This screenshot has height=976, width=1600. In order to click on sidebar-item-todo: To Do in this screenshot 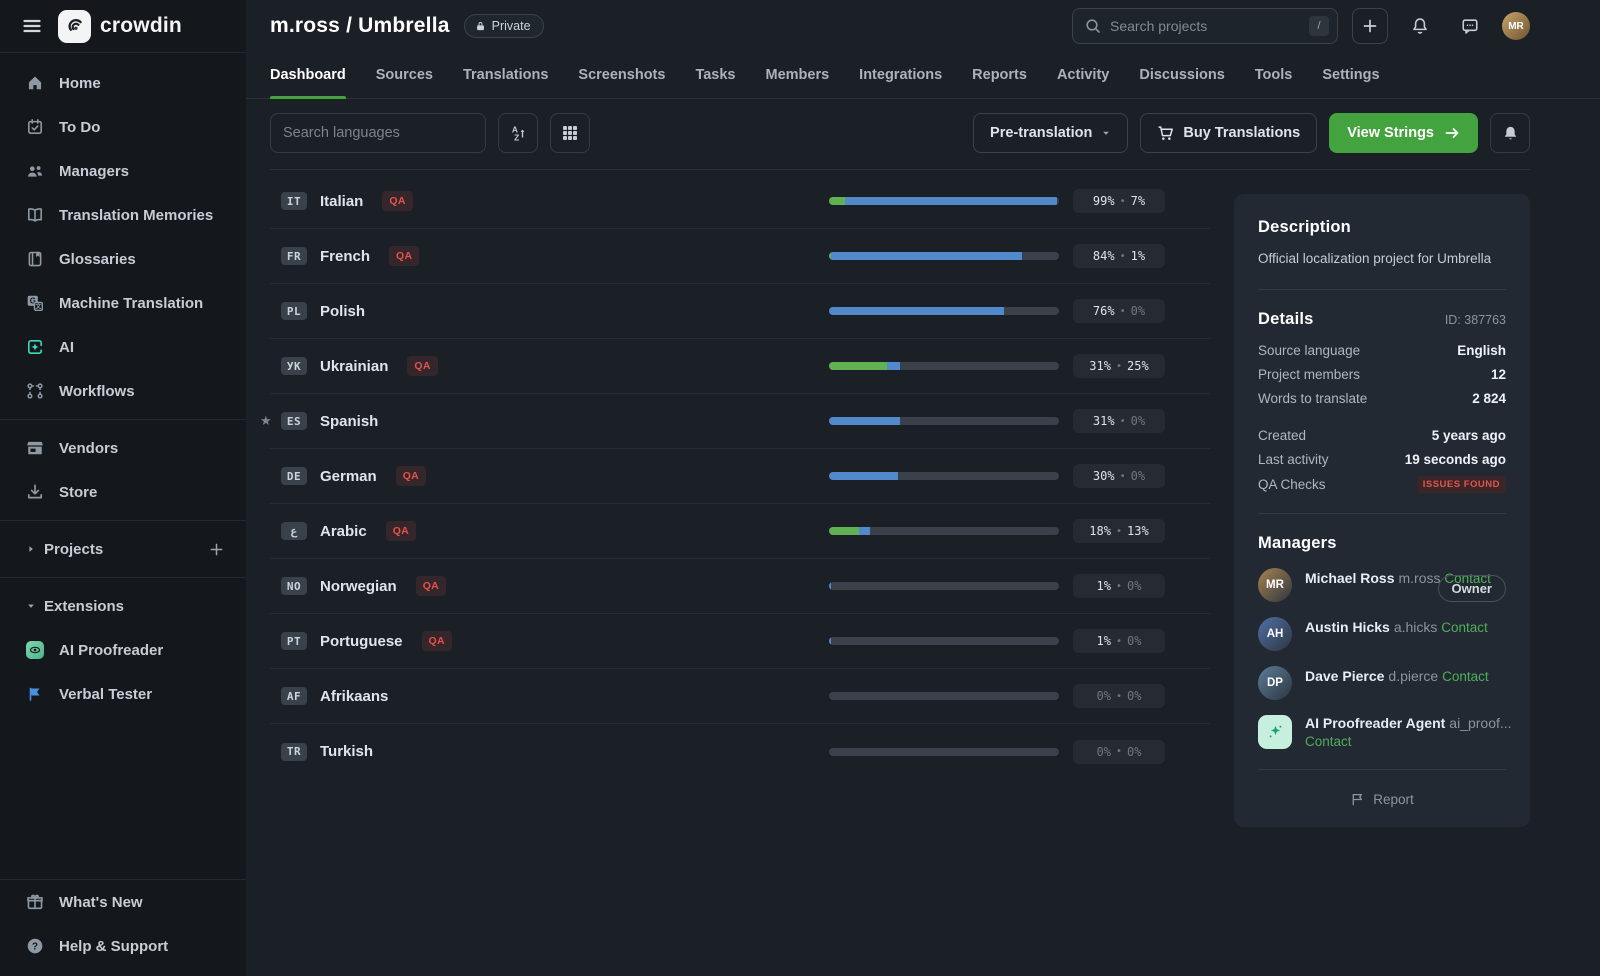, I will do `click(123, 127)`.